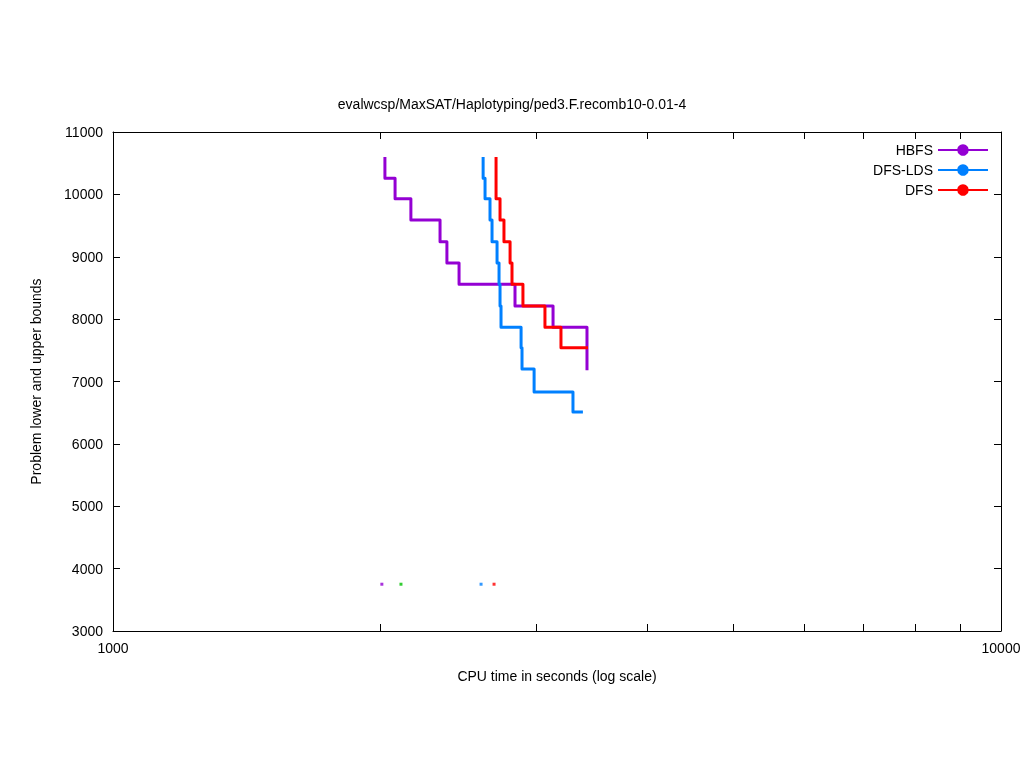 The width and height of the screenshot is (1024, 768). What do you see at coordinates (87, 631) in the screenshot?
I see `y-tick-label: 3000` at bounding box center [87, 631].